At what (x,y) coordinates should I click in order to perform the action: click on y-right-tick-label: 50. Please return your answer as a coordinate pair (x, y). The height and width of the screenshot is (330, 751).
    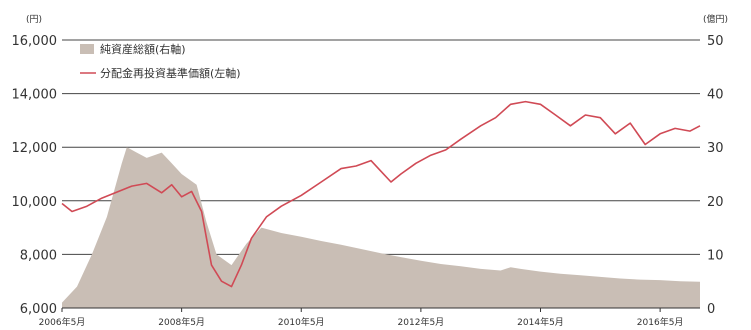
    Looking at the image, I should click on (715, 41).